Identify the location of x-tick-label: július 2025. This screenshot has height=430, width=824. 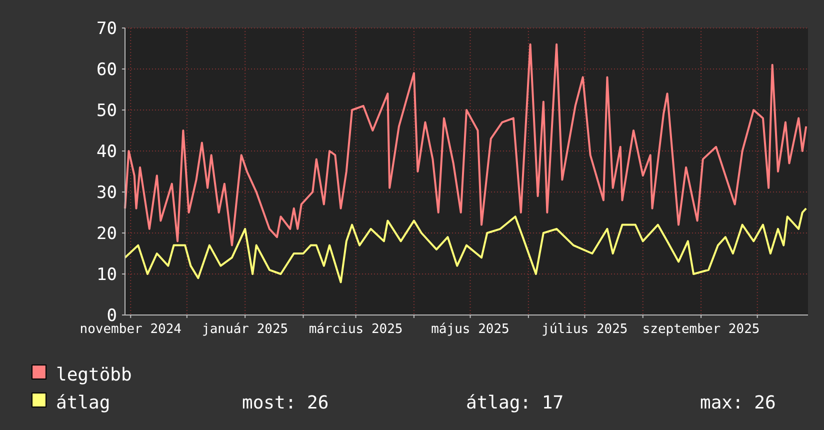
(585, 329).